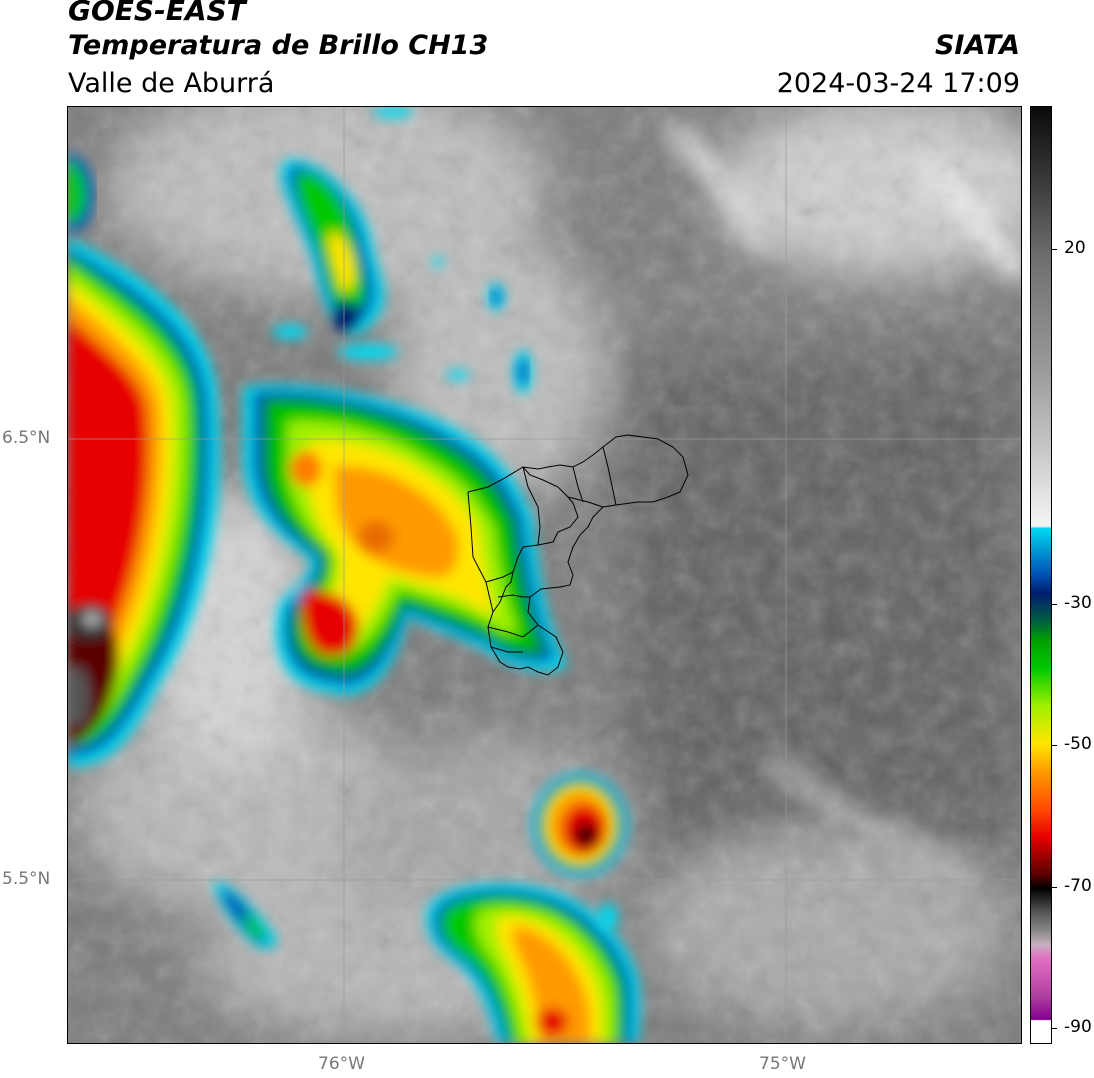 The width and height of the screenshot is (1094, 1078). Describe the element at coordinates (26, 879) in the screenshot. I see `lat-label-5-5: 5.5°N` at that location.